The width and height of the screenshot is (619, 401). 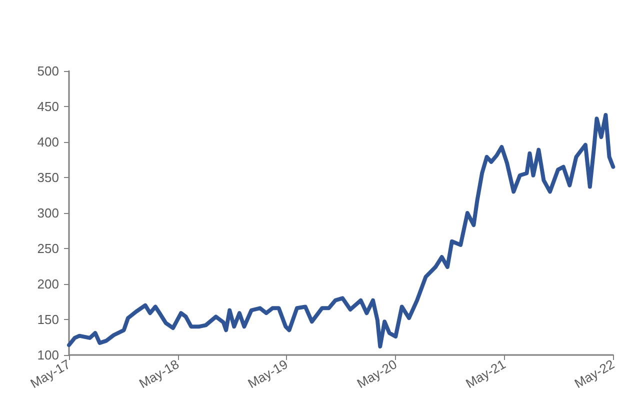 I want to click on y-tick-label: 500, so click(x=48, y=71).